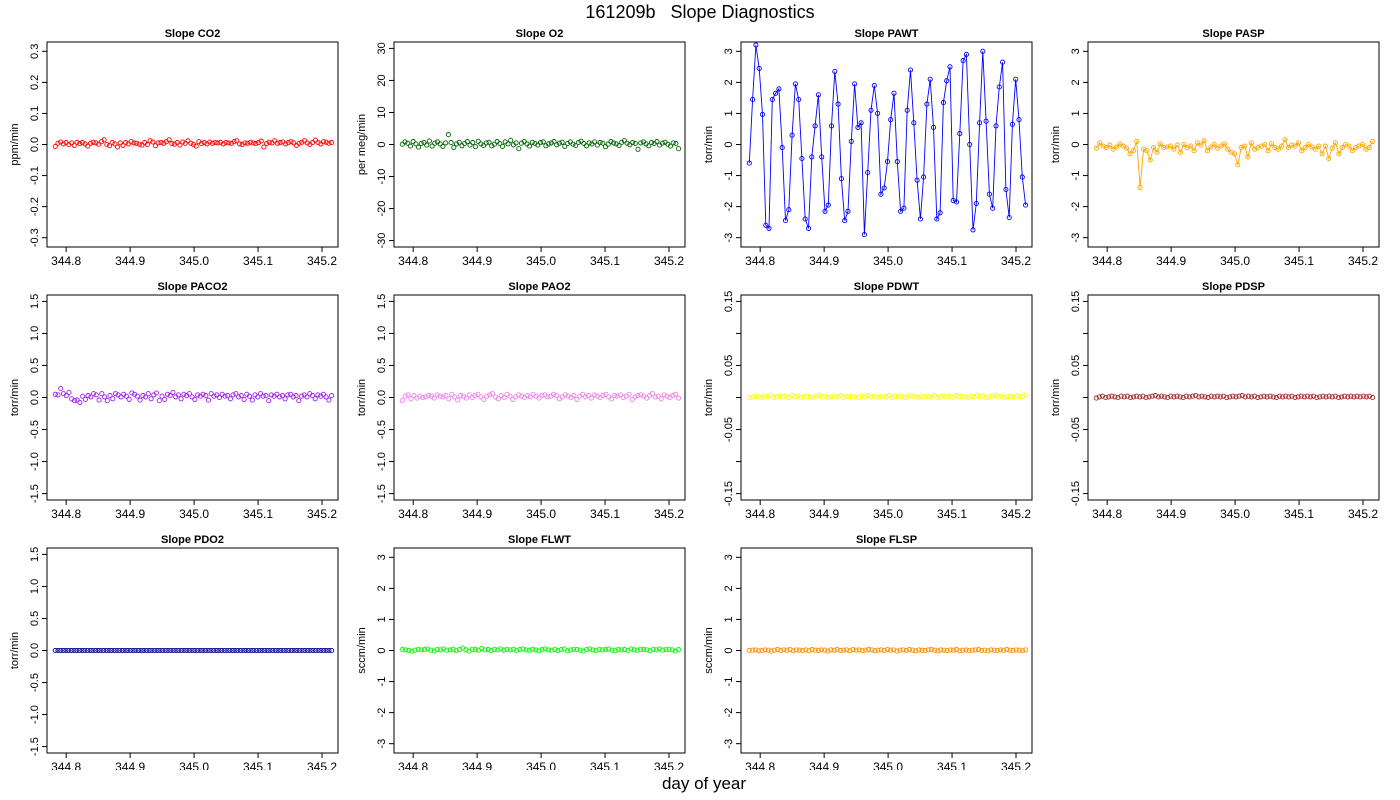 The image size is (1400, 800). I want to click on x-tick-label: 344.9, so click(1171, 261).